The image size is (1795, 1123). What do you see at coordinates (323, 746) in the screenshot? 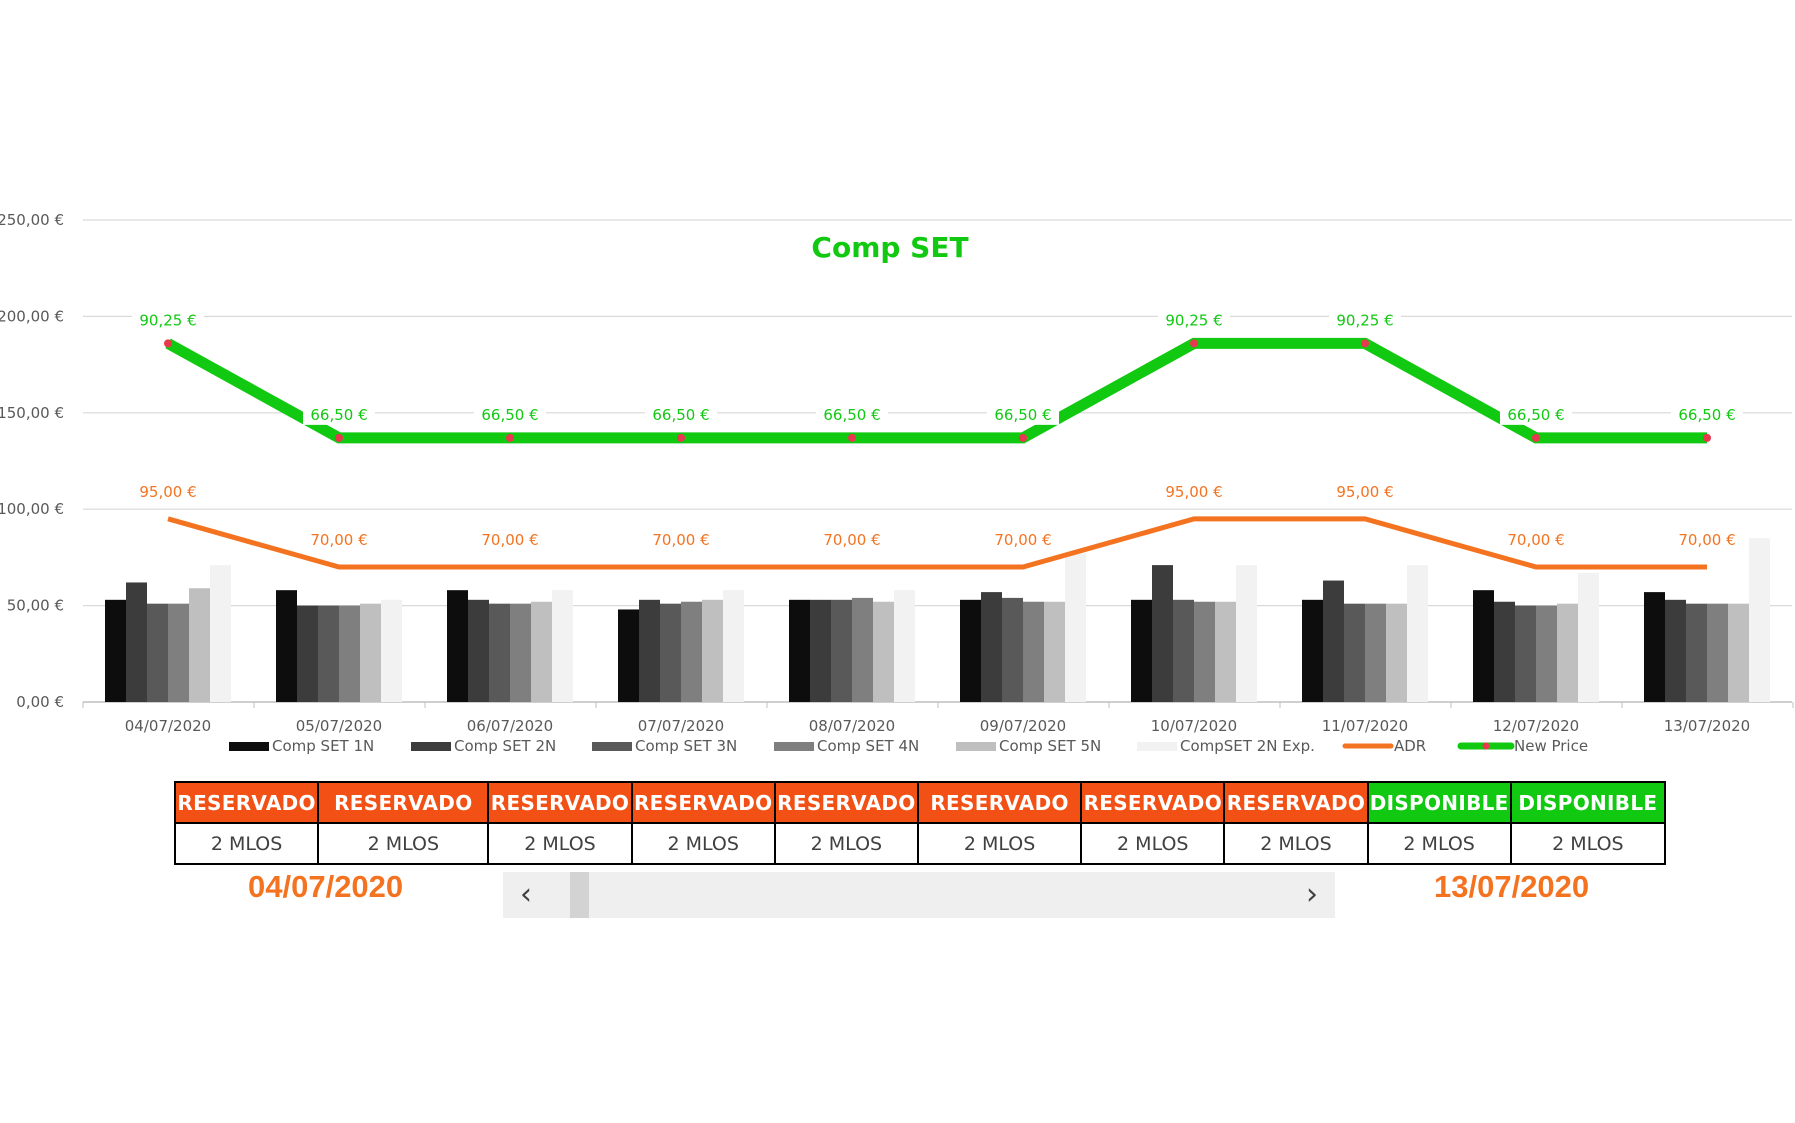
I see `legend-label: Comp SET 1N` at bounding box center [323, 746].